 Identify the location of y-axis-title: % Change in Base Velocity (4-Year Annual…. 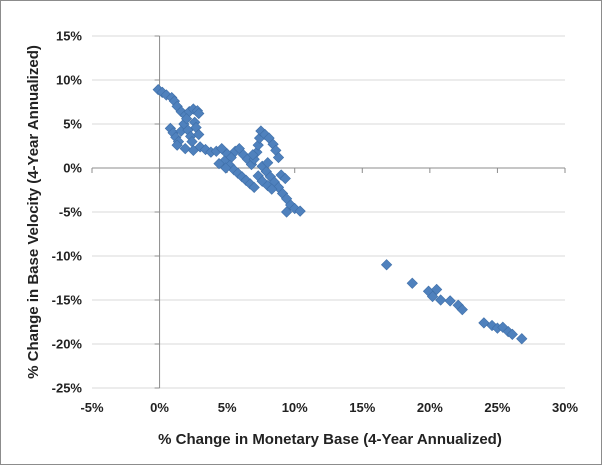
(33, 212).